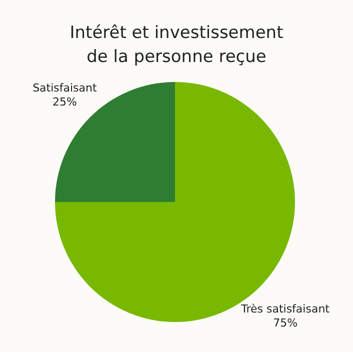  Describe the element at coordinates (64, 102) in the screenshot. I see `data-label: 25%` at that location.